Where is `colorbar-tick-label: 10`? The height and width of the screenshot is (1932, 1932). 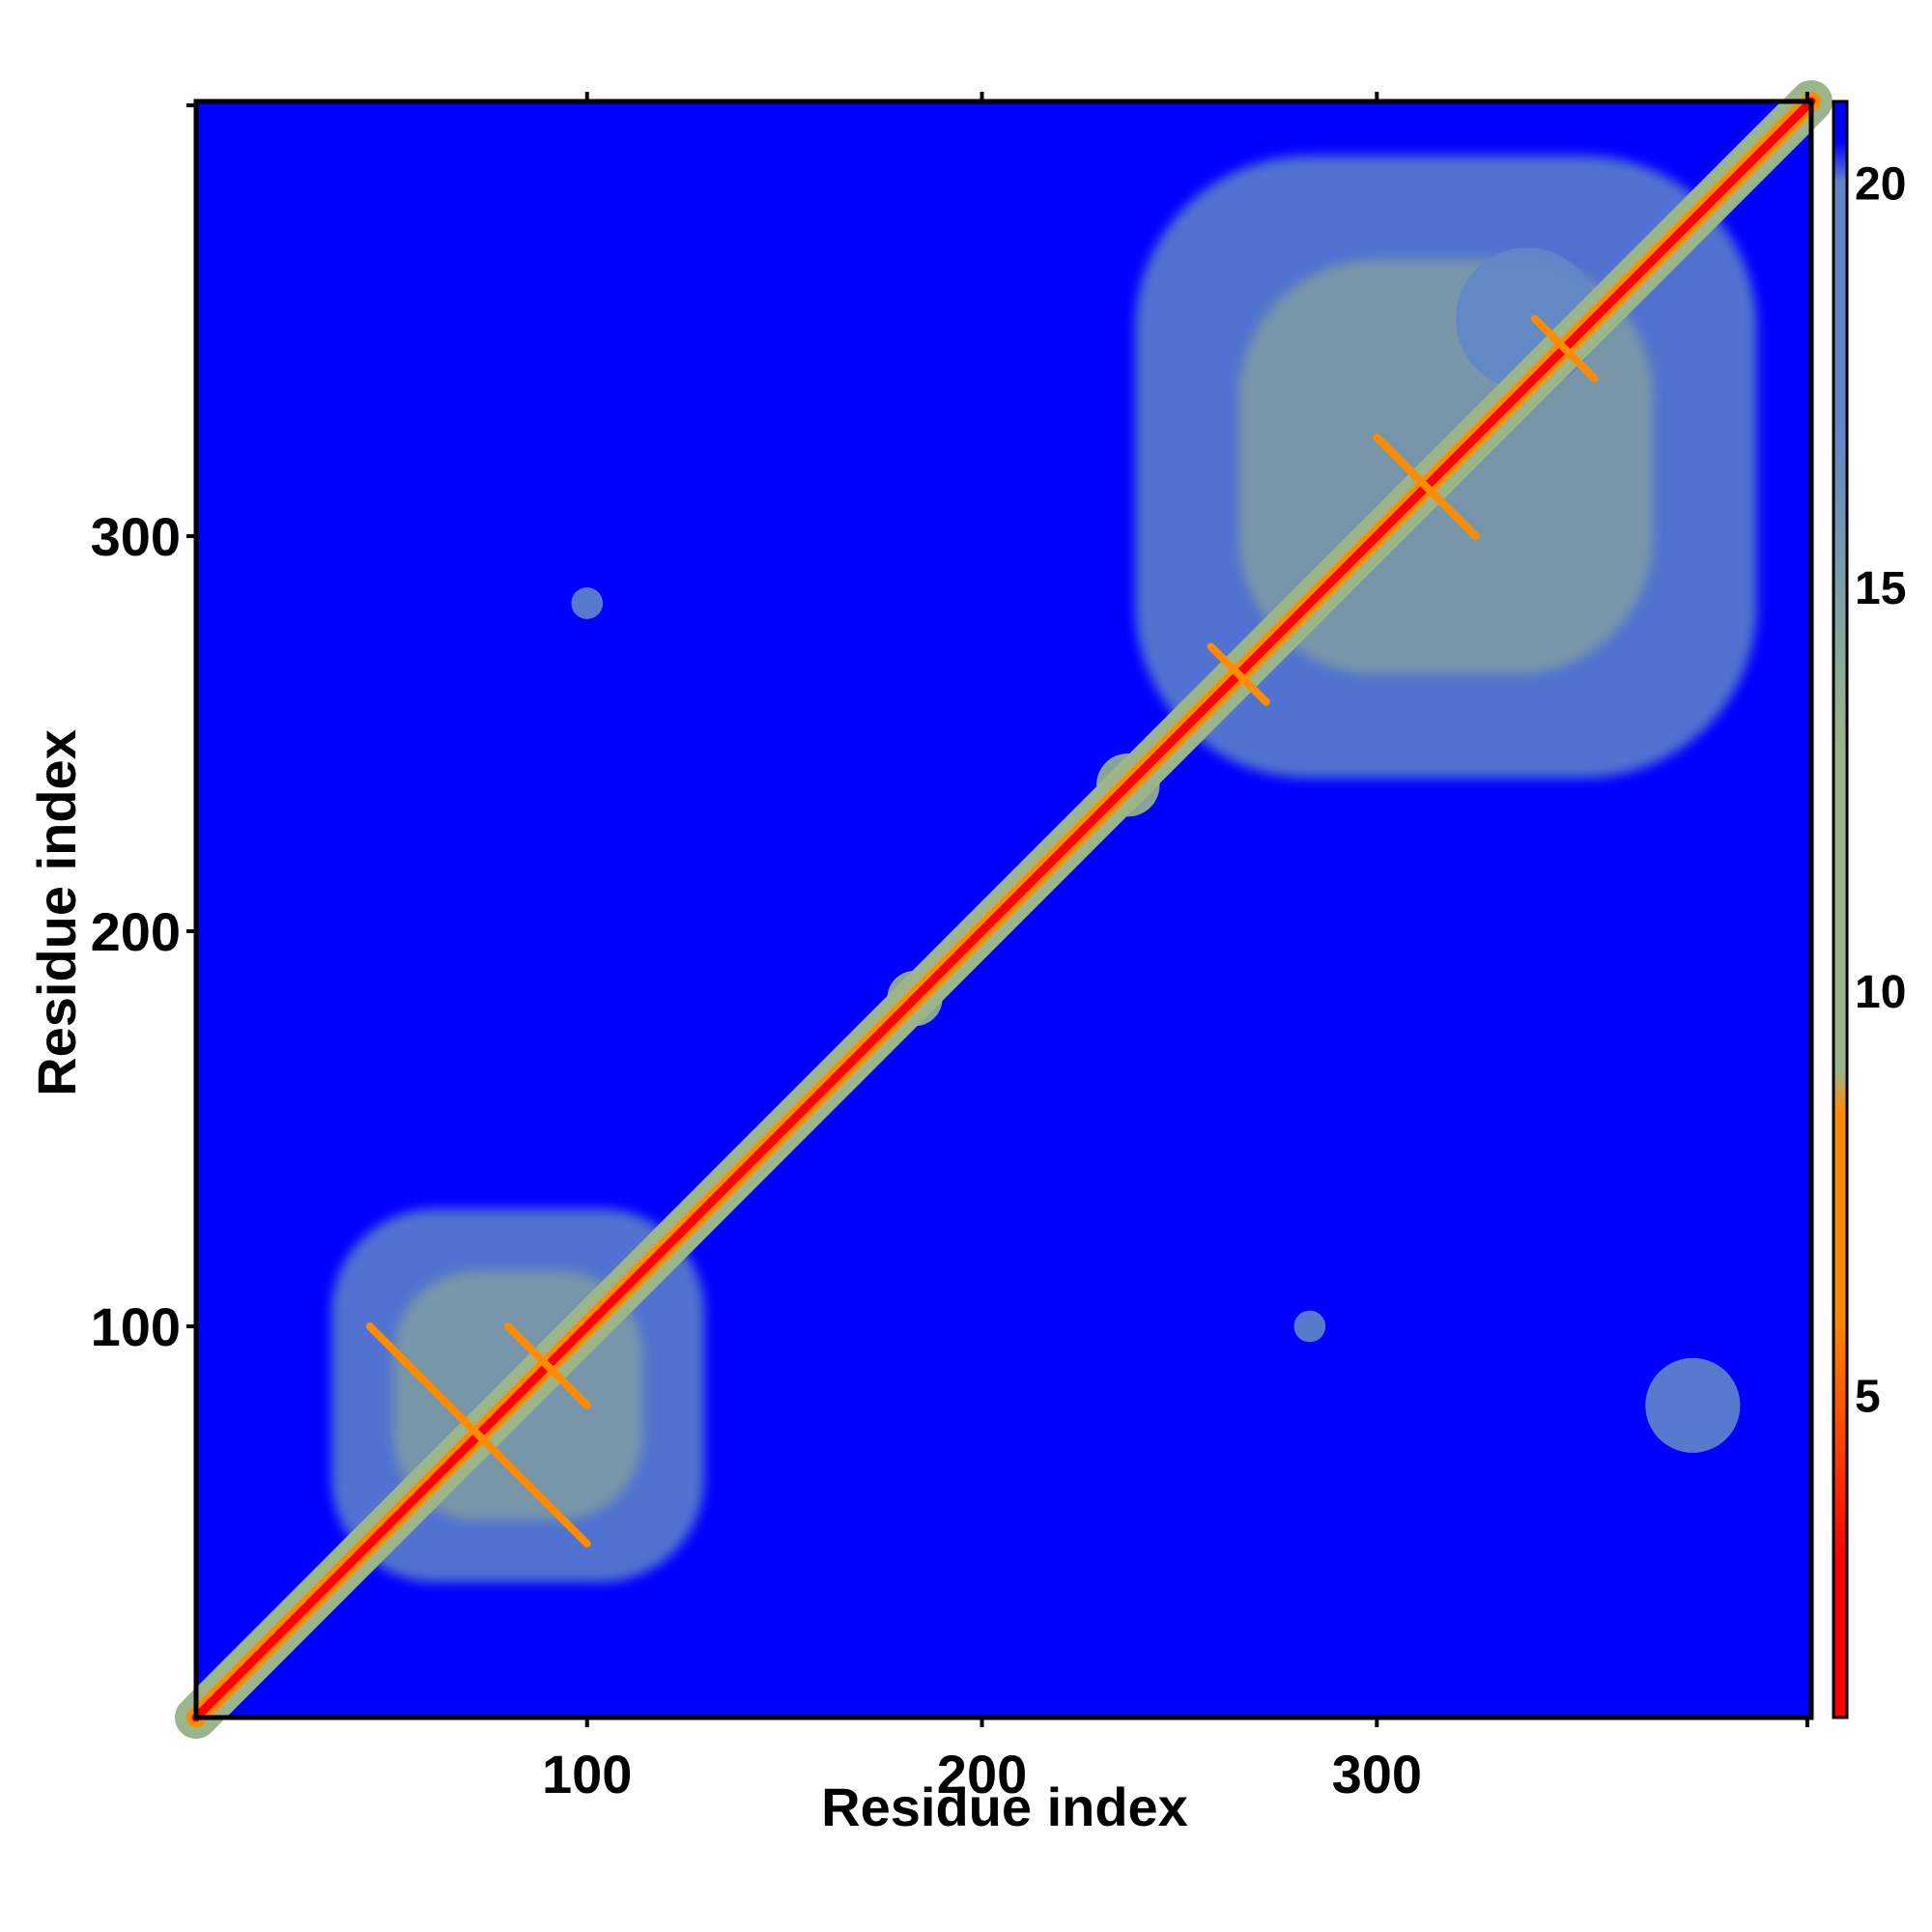 colorbar-tick-label: 10 is located at coordinates (1880, 992).